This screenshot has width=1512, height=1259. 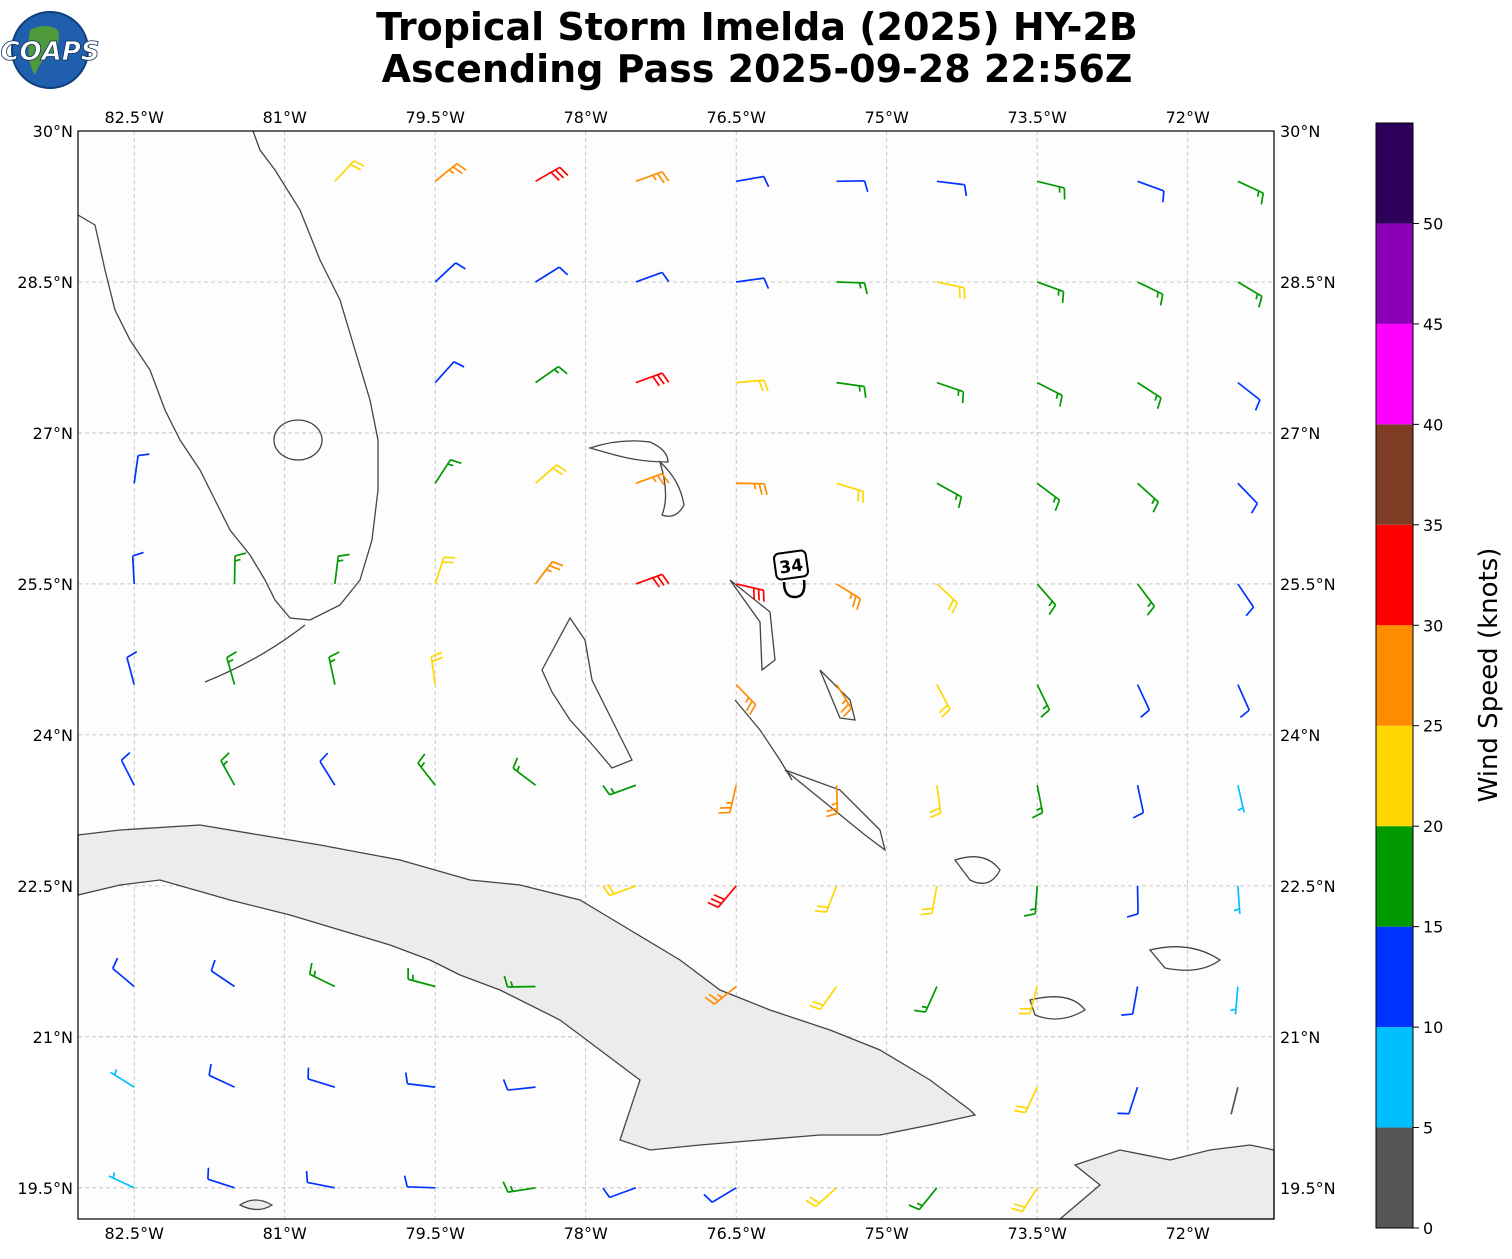 I want to click on x-tick-label-top: 78°W, so click(x=586, y=117).